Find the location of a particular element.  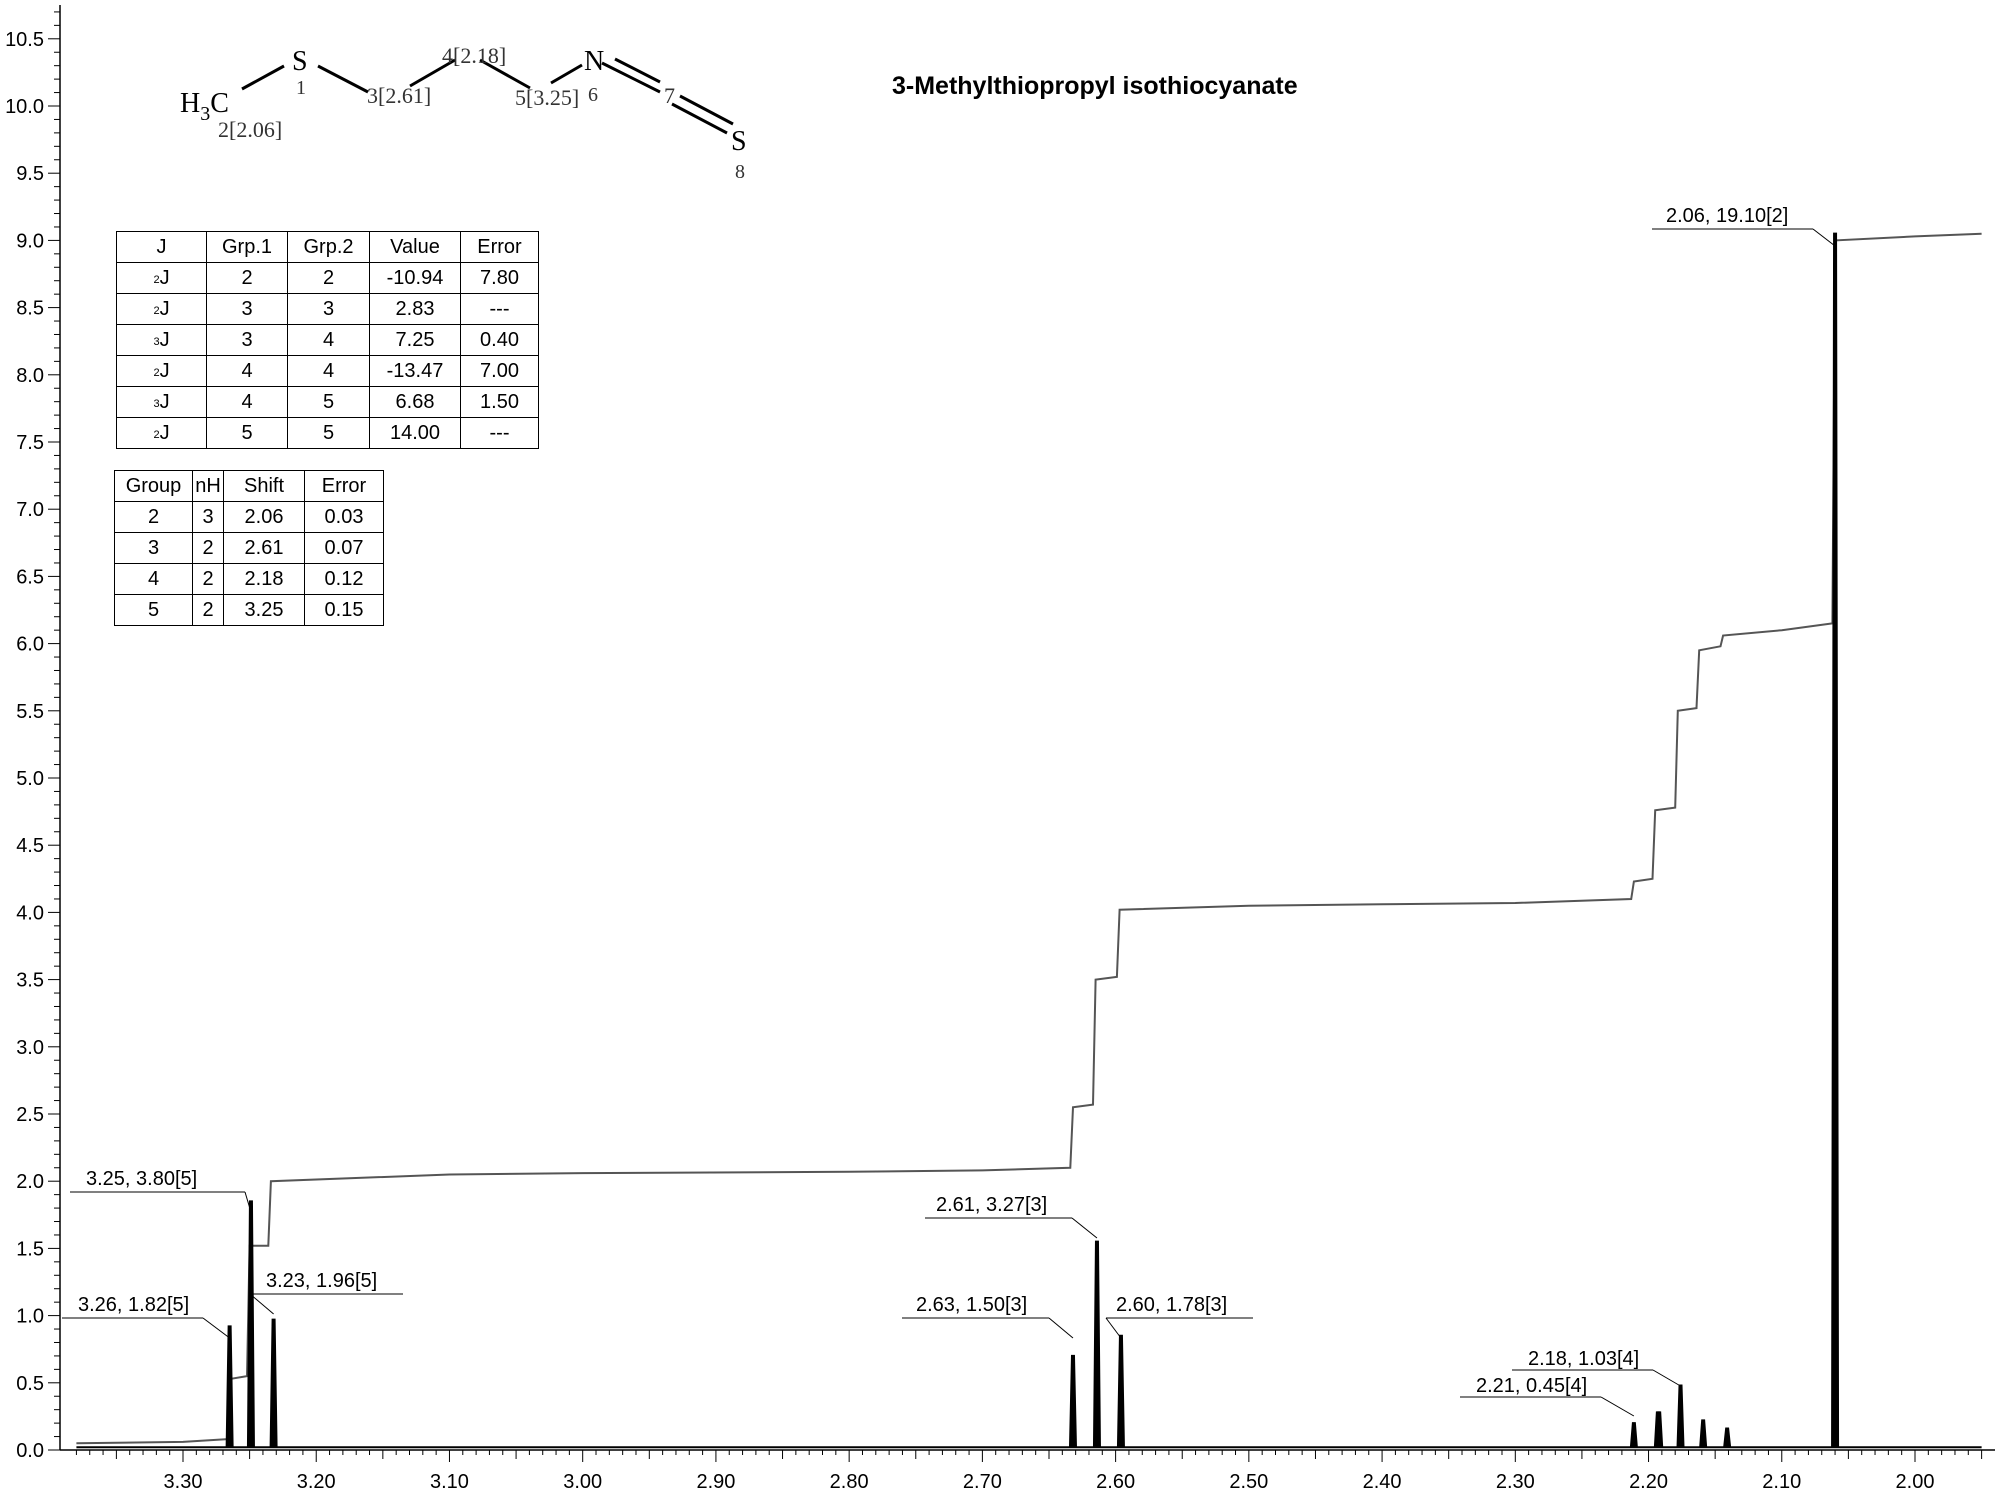

annotation-label: 3.25, 3.80[5] is located at coordinates (141, 1179).